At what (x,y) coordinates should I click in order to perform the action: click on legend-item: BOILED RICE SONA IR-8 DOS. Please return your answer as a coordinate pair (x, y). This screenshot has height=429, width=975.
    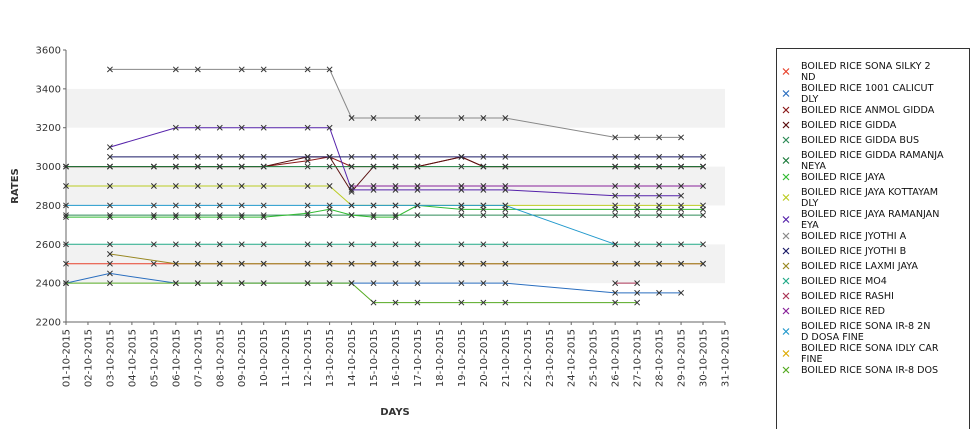
    Looking at the image, I should click on (860, 370).